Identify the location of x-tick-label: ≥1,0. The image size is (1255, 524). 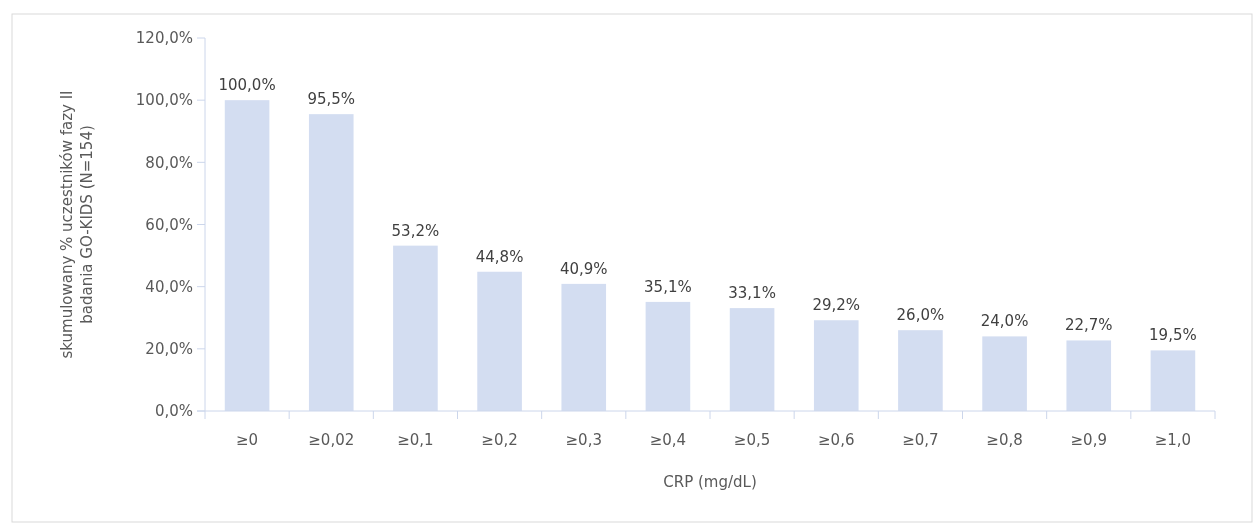
(1173, 440).